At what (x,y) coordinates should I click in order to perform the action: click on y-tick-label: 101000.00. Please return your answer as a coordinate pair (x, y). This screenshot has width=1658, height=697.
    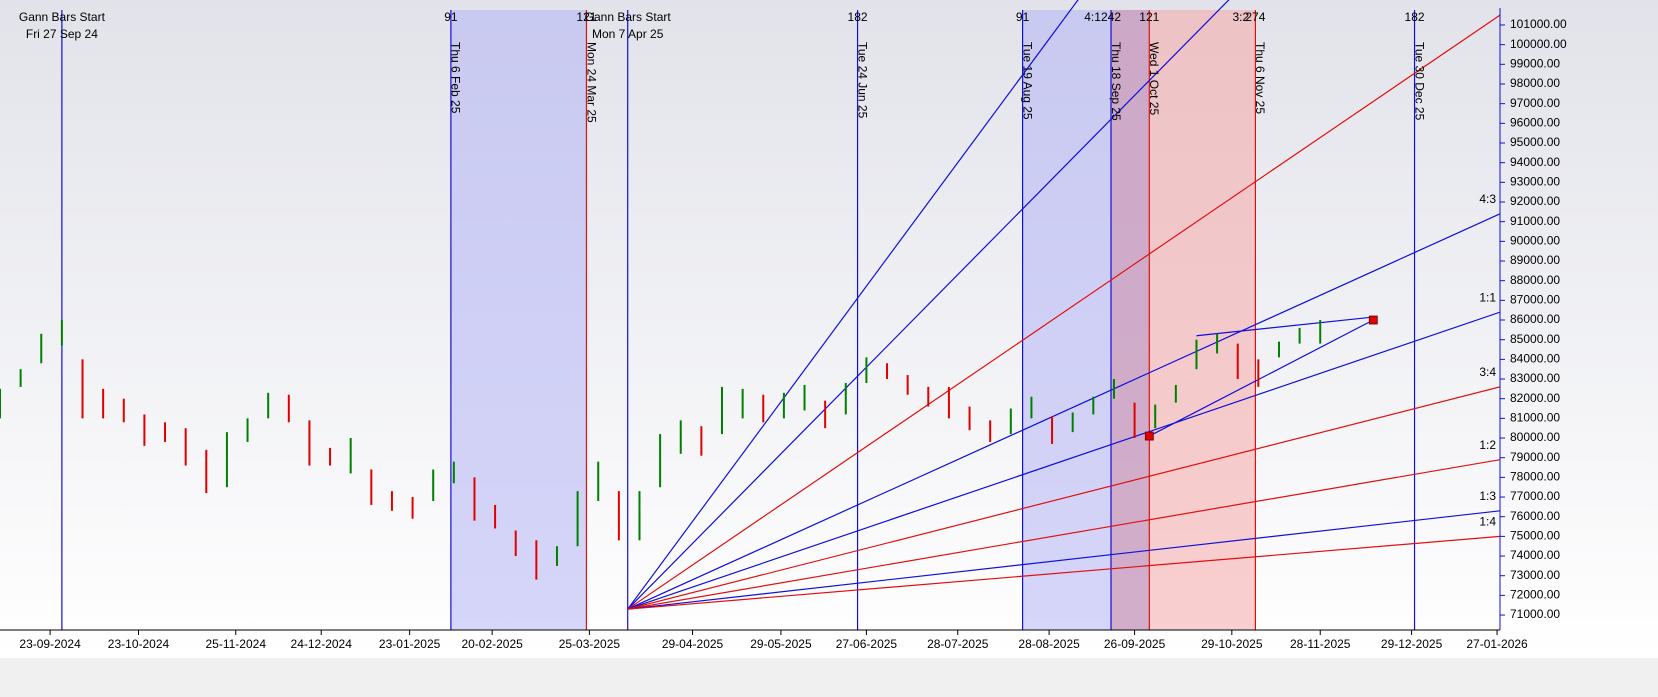
    Looking at the image, I should click on (1538, 24).